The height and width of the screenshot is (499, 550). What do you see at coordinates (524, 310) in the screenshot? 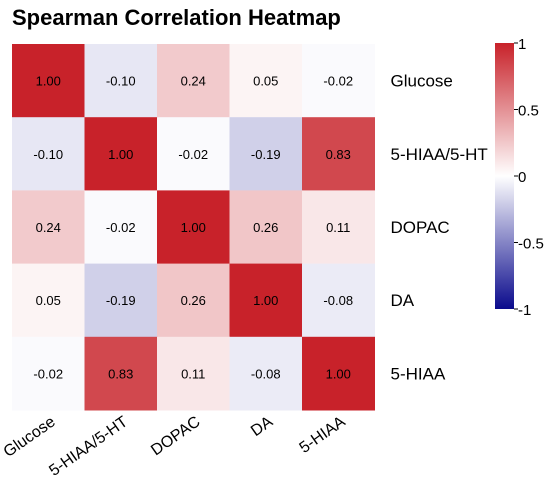
I see `colorbar-tick-label: -1` at bounding box center [524, 310].